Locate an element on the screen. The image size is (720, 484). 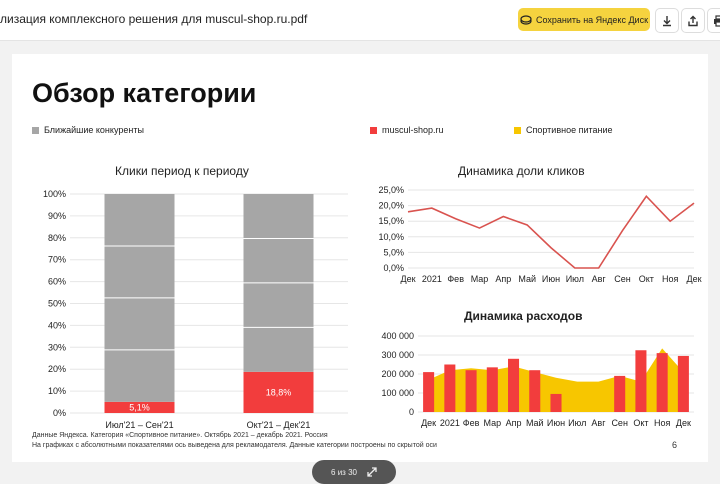
y-tick-label: 10% is located at coordinates (57, 391).